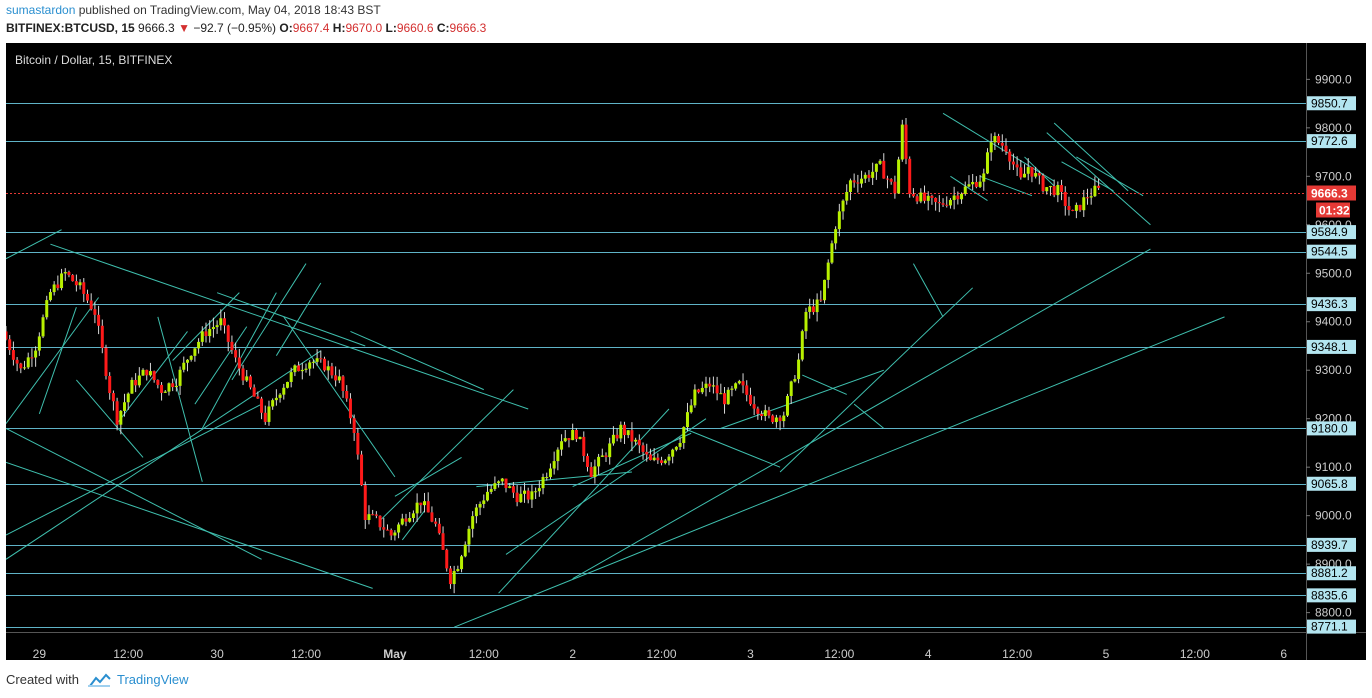 The image size is (1372, 698). Describe the element at coordinates (1333, 210) in the screenshot. I see `countdown-box` at that location.